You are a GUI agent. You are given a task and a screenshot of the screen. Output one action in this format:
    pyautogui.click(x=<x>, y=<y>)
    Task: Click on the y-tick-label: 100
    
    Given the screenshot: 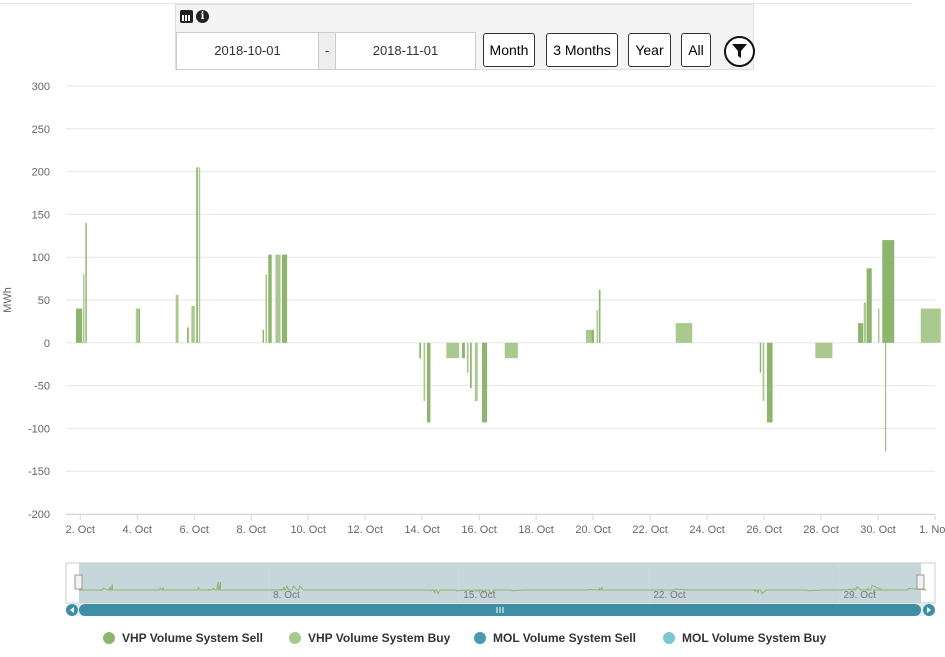 What is the action you would take?
    pyautogui.click(x=41, y=258)
    